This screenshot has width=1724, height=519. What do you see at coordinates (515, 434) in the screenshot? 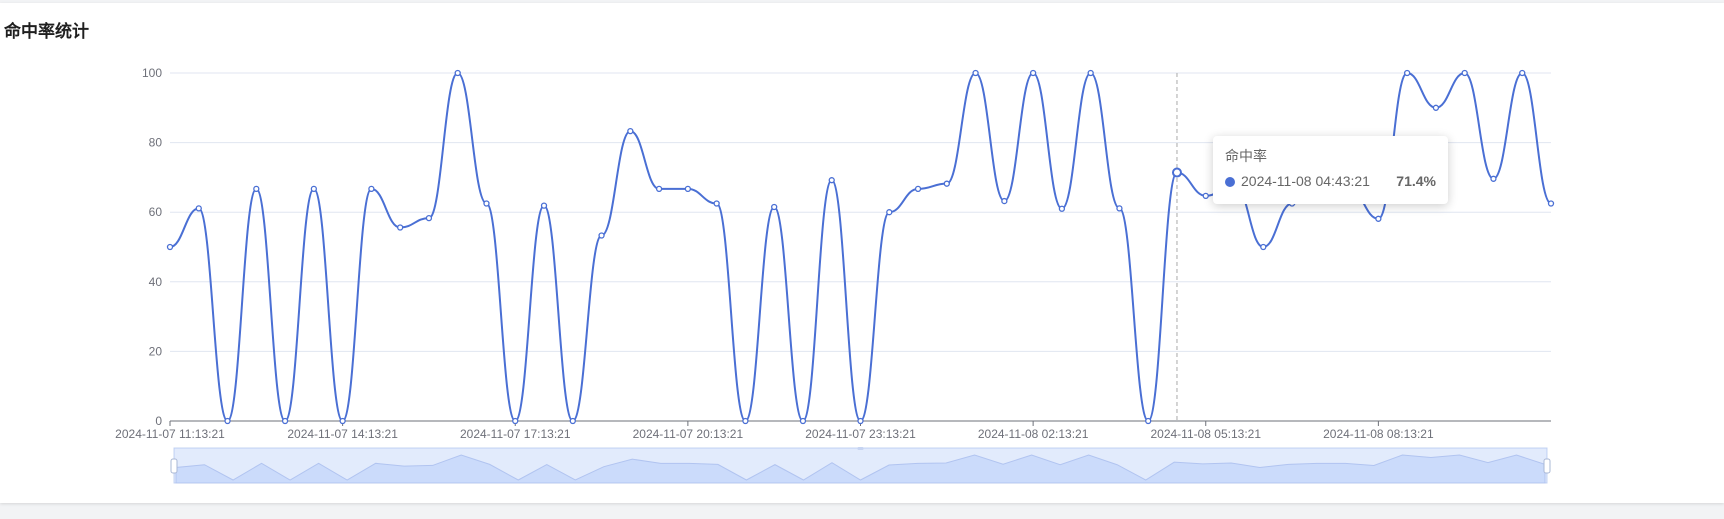
I see `x-tick-label: 2024-11-07 17:13:21` at bounding box center [515, 434].